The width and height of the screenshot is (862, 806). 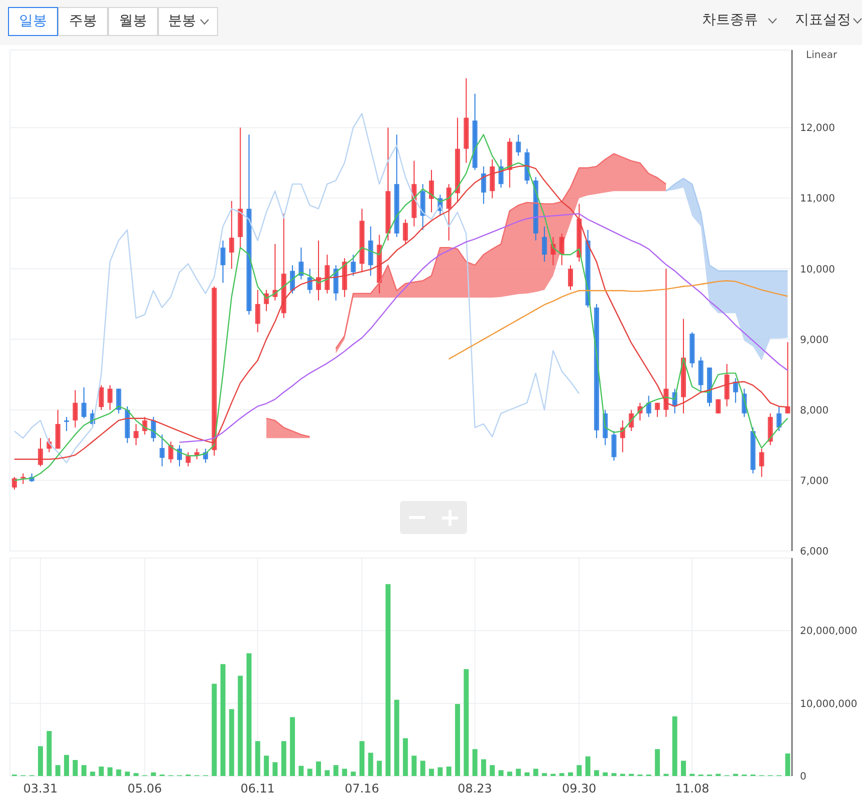 I want to click on y-tick-label: 20,000,000, so click(x=829, y=632).